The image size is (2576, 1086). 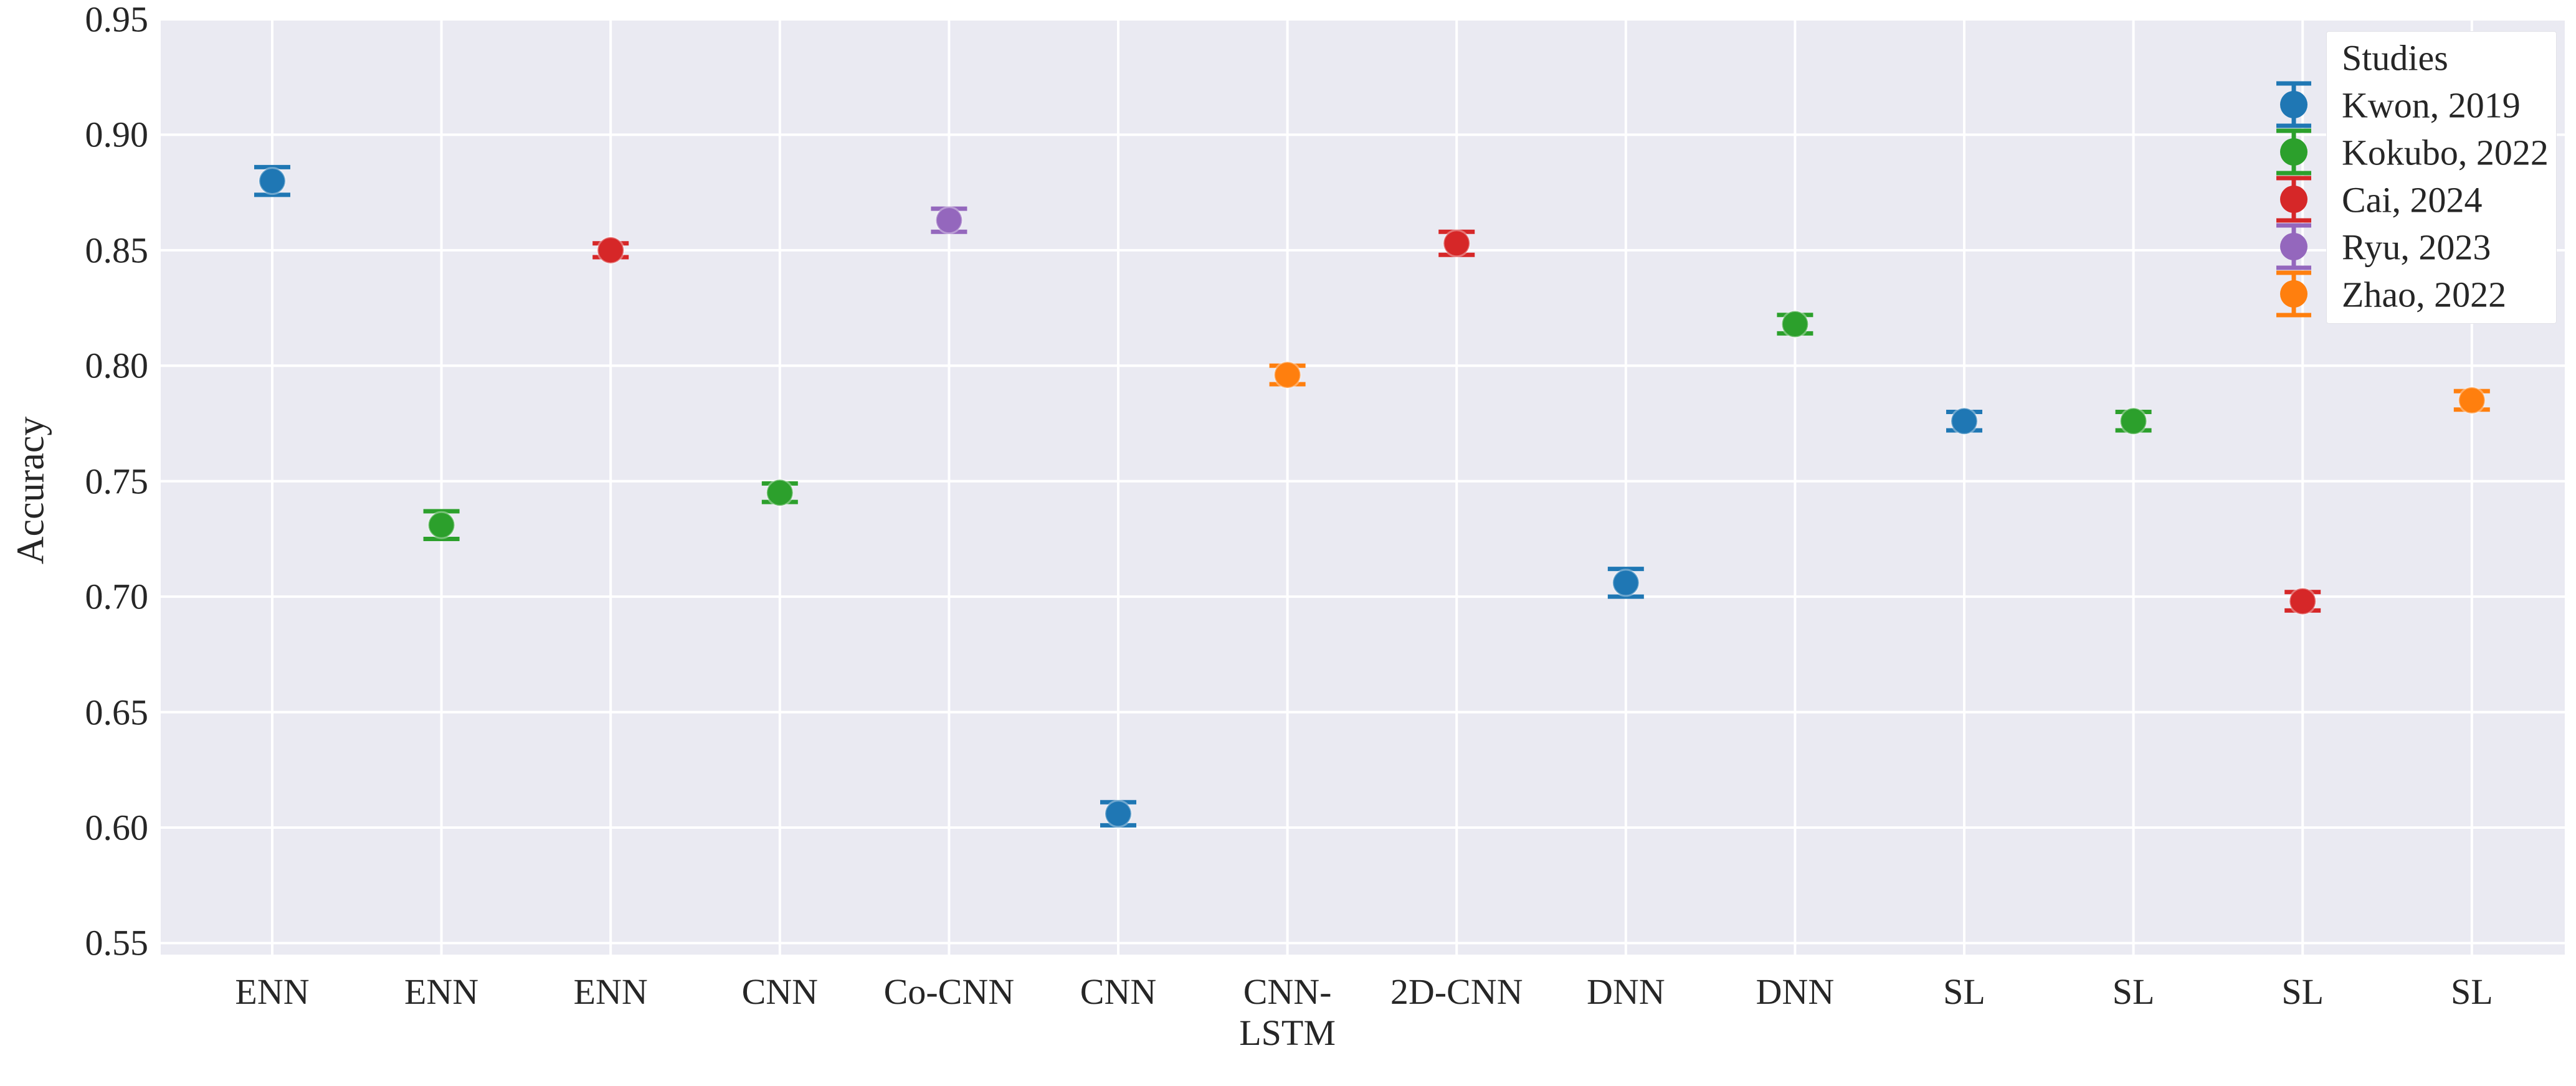 What do you see at coordinates (117, 20) in the screenshot?
I see `ytick-label: 0.95` at bounding box center [117, 20].